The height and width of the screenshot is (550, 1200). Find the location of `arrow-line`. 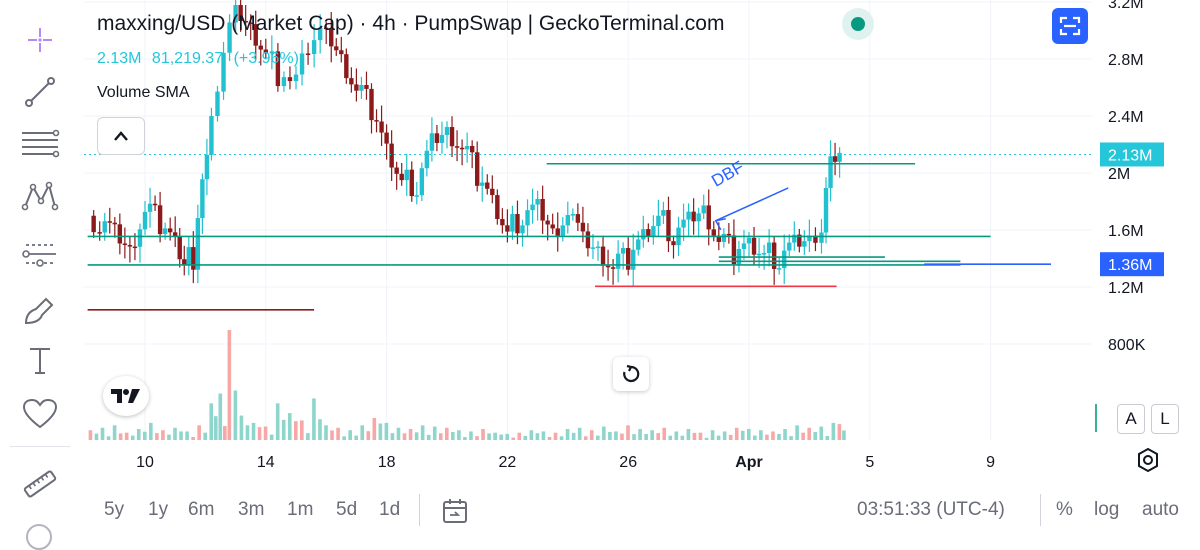

arrow-line is located at coordinates (752, 204).